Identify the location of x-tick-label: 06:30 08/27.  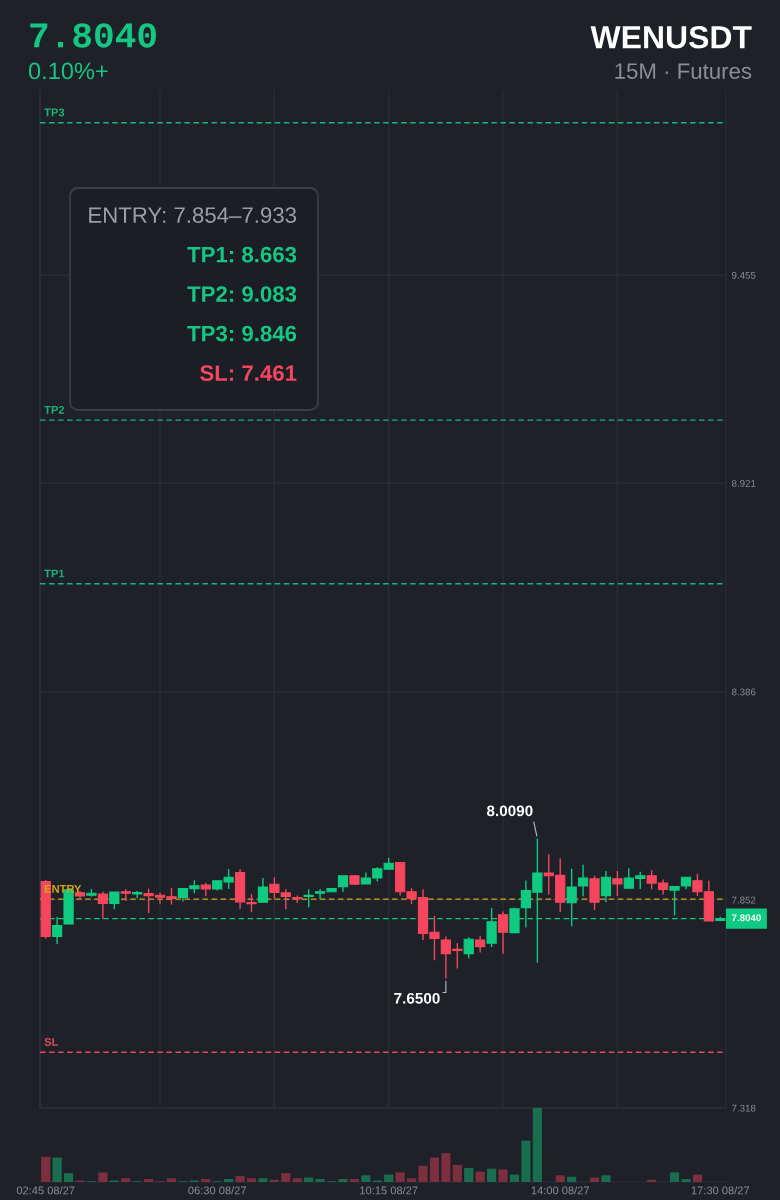
(217, 1190).